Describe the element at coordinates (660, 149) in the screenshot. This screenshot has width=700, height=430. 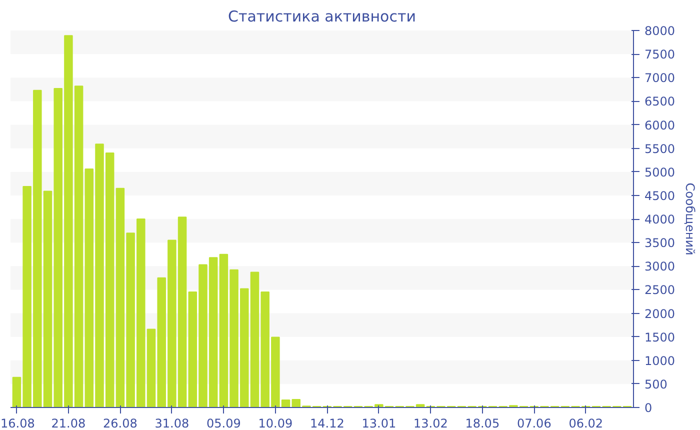
I see `y-tick-label: 5500` at that location.